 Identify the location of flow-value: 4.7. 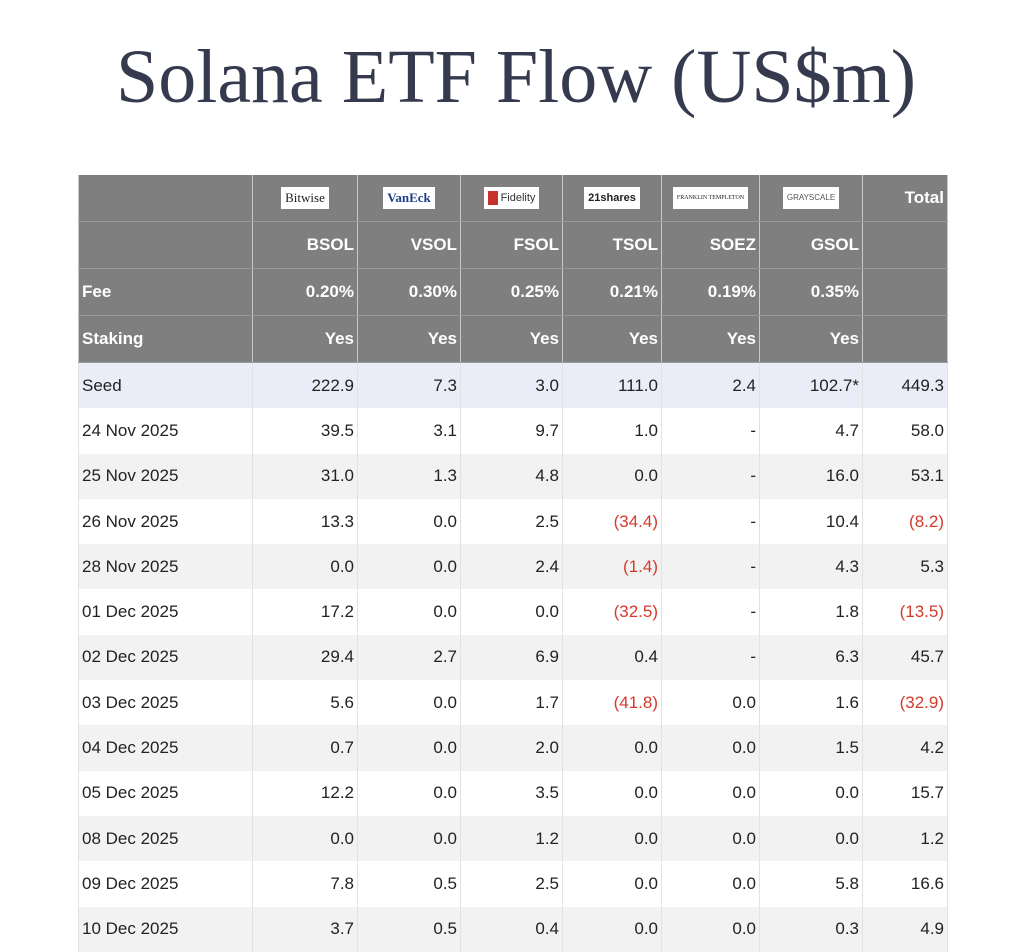
(811, 431).